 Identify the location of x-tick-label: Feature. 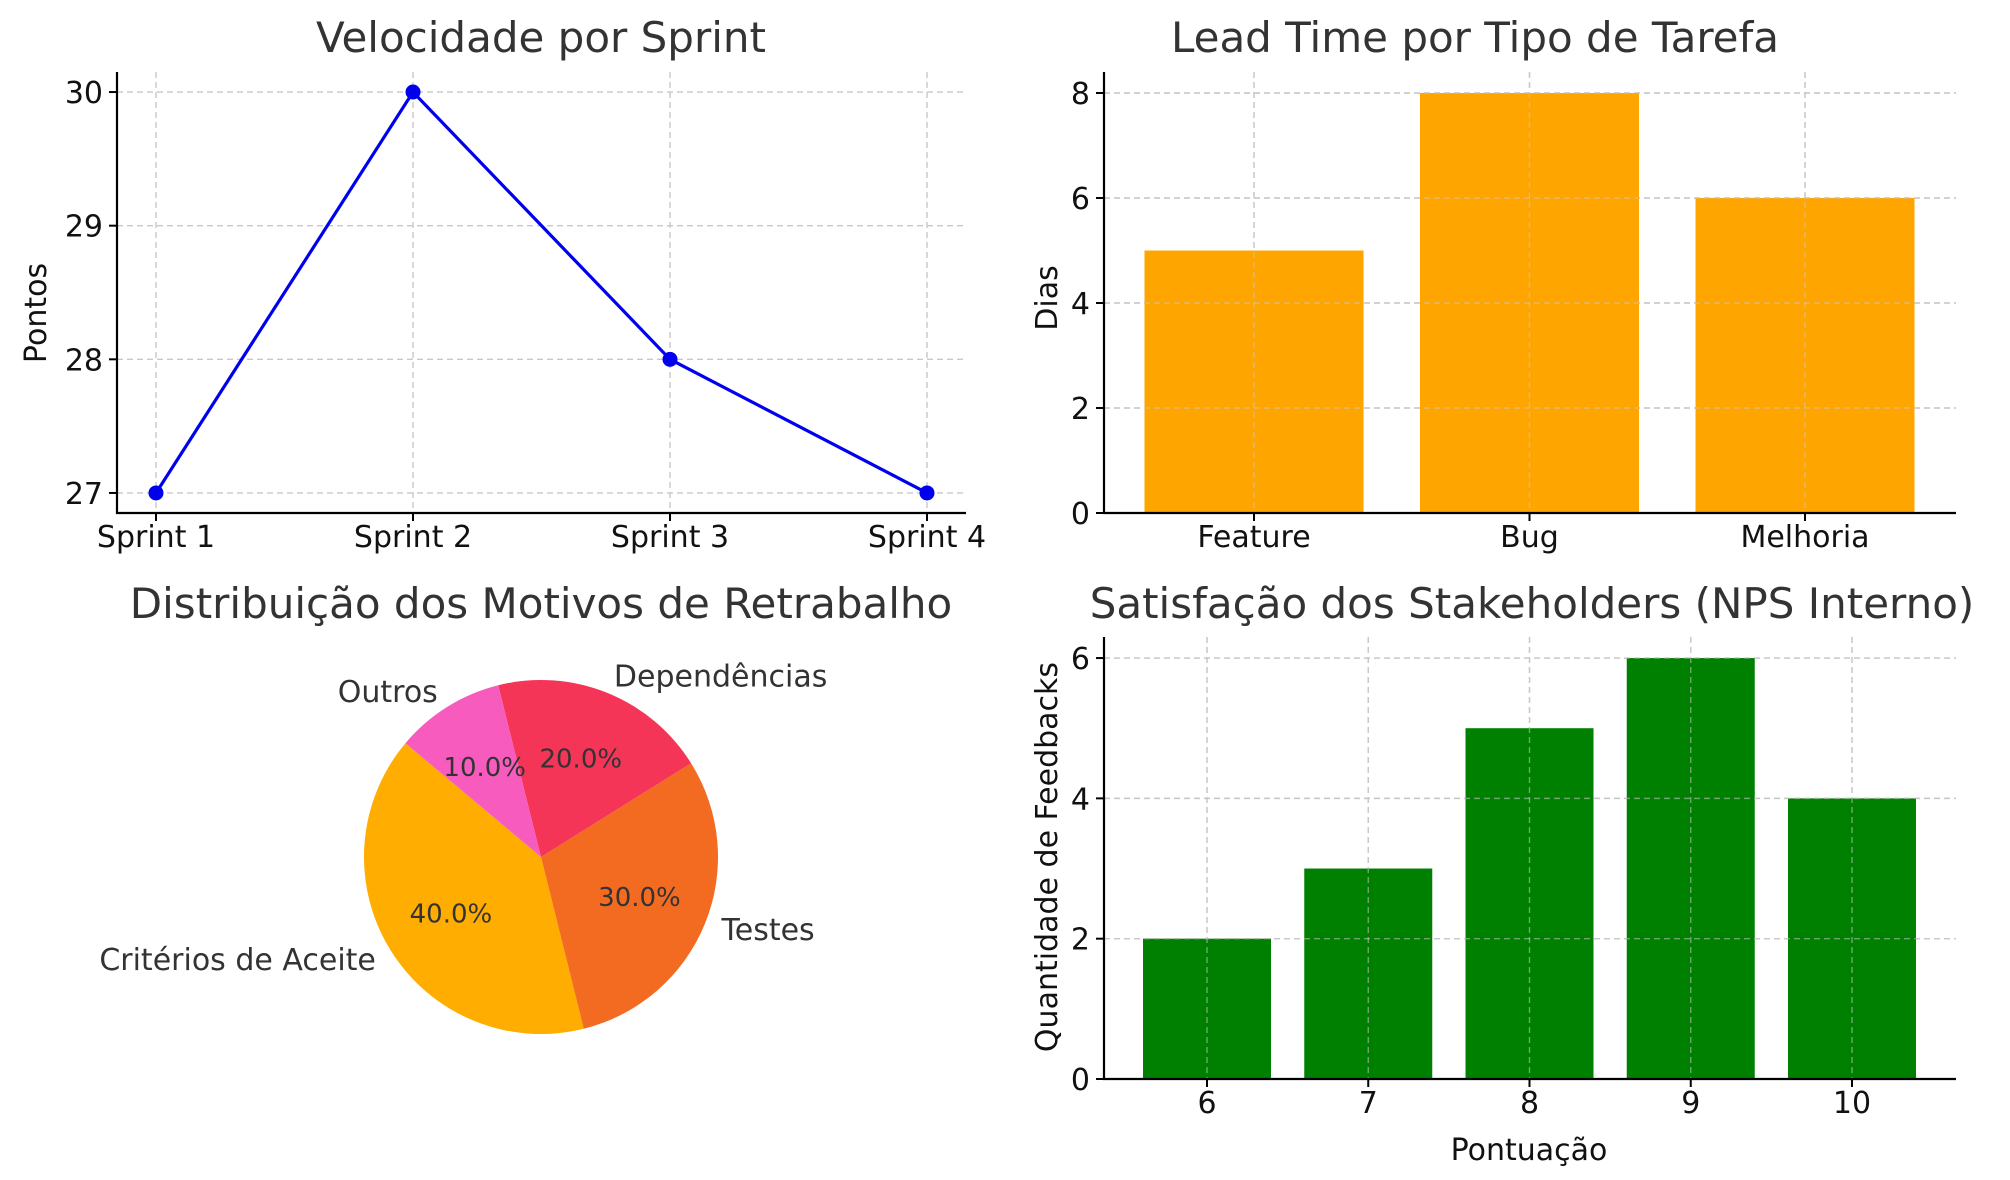
(1253, 537).